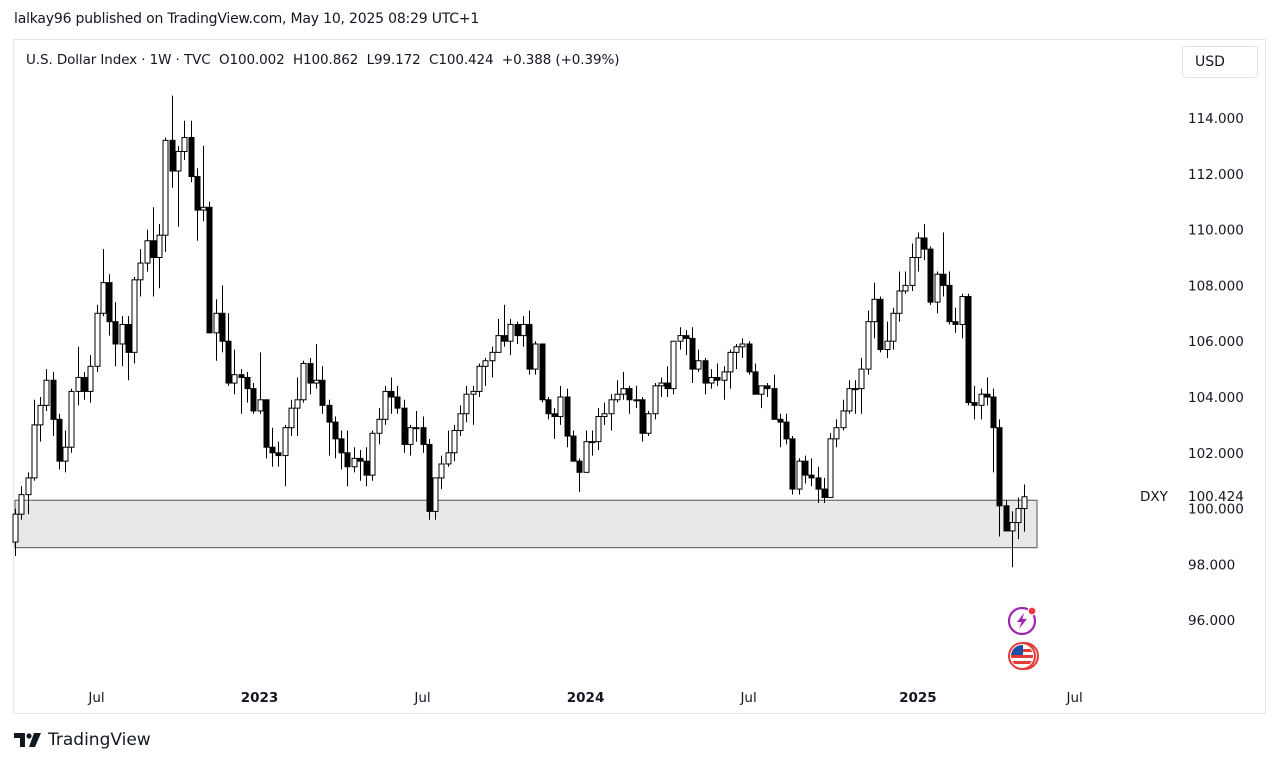 This screenshot has width=1280, height=766. Describe the element at coordinates (1216, 175) in the screenshot. I see `price-tick-label: 112.000` at that location.